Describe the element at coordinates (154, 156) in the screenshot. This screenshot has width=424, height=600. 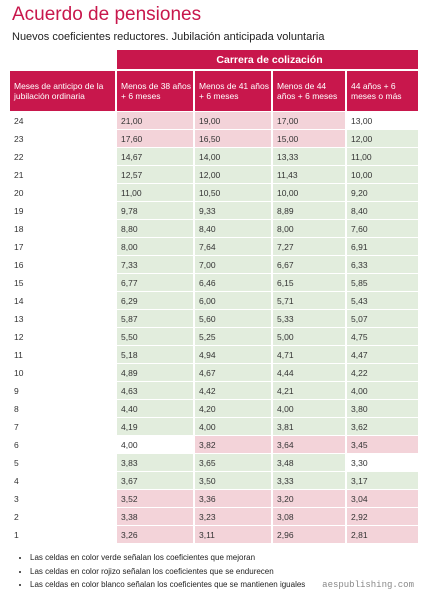
I see `coefficient-cell: 14,67` at that location.